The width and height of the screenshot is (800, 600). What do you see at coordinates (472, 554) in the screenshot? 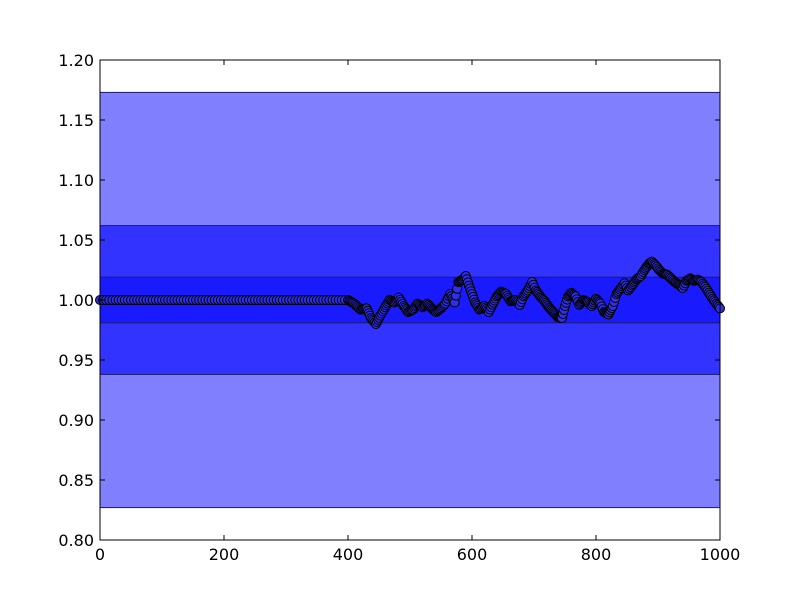
I see `x-tick-label: 600` at bounding box center [472, 554].